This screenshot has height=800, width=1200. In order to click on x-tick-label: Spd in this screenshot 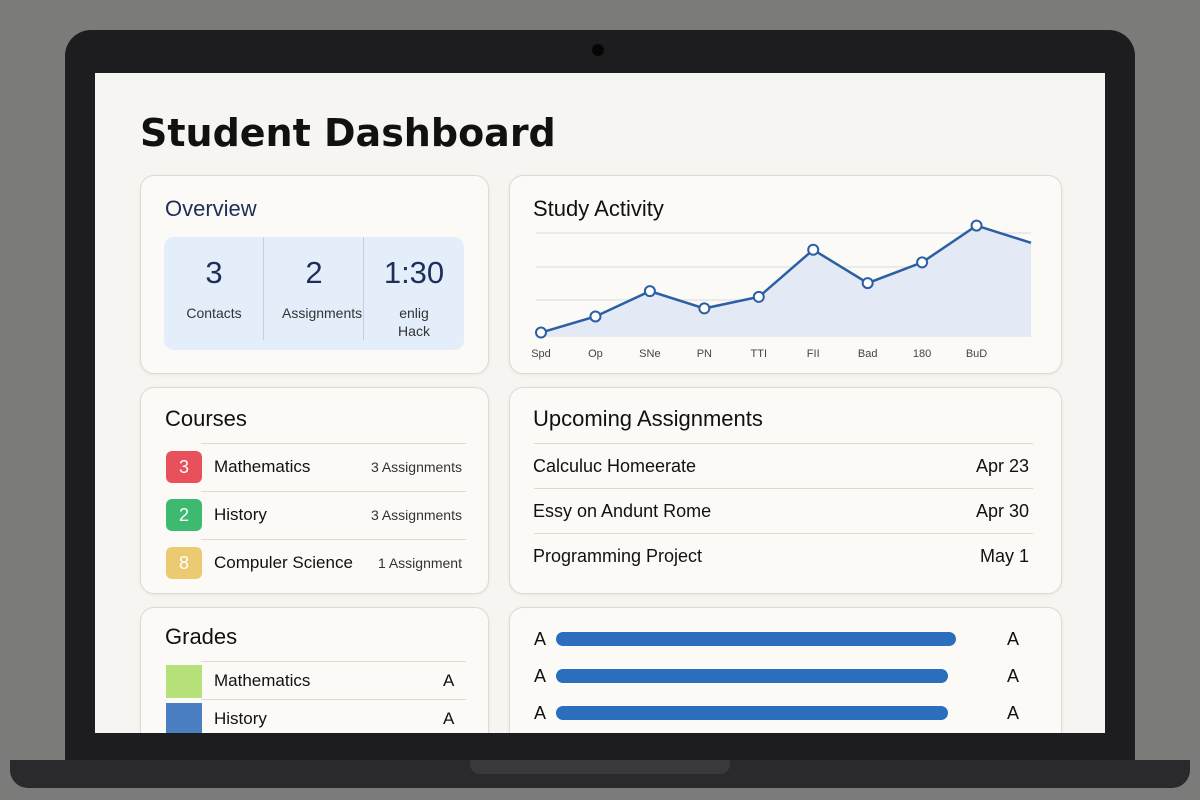, I will do `click(541, 354)`.